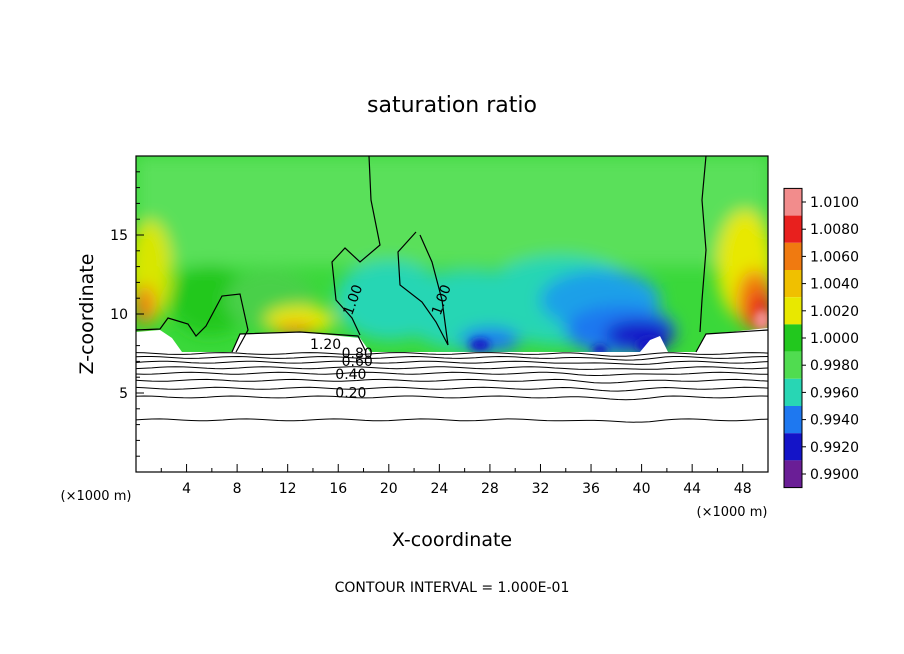  I want to click on x-tick-label: 16, so click(338, 489).